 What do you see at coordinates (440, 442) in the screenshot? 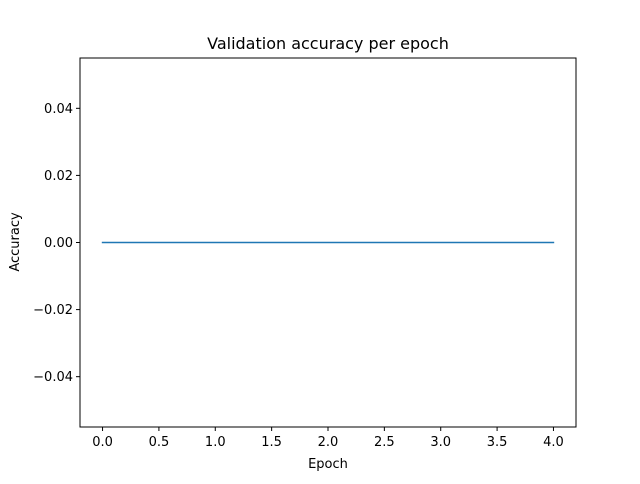
I see `x-tick-label: 3.0` at bounding box center [440, 442].